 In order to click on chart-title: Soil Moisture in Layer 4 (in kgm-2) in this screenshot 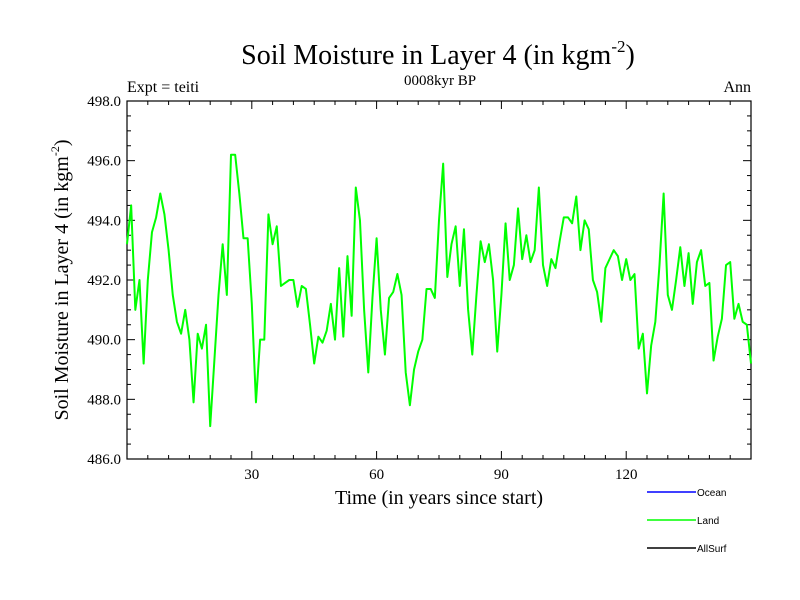, I will do `click(438, 54)`.